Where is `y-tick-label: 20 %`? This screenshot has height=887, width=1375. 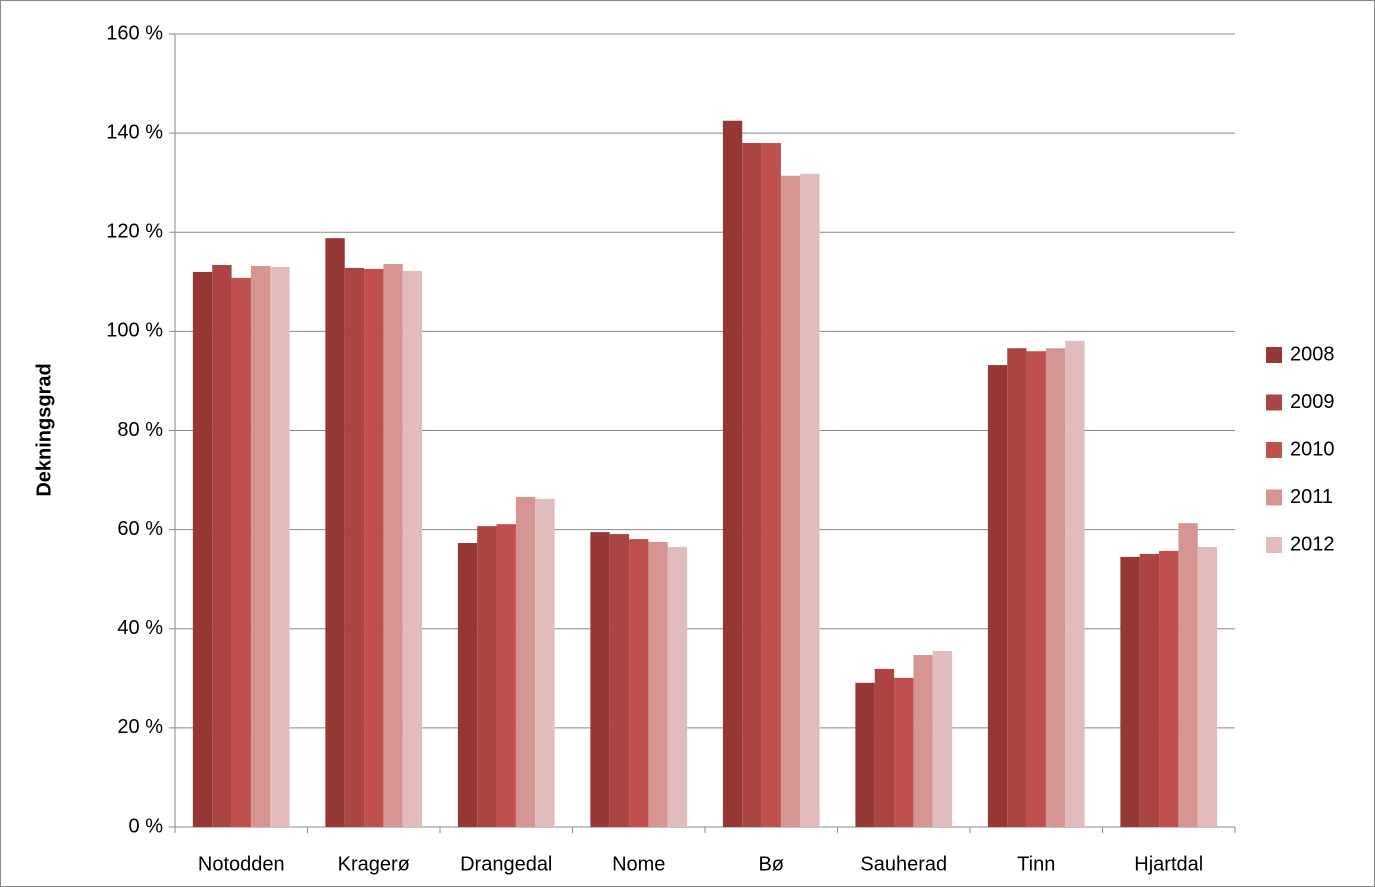 y-tick-label: 20 % is located at coordinates (140, 727).